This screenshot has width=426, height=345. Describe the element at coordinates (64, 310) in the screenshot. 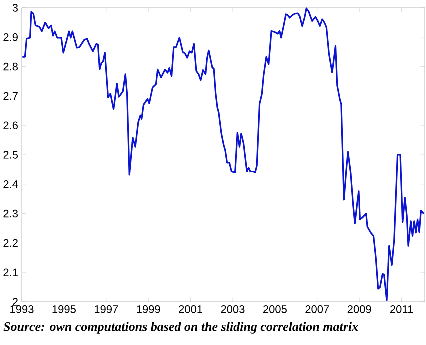

I see `x-tick-label: 1995` at that location.